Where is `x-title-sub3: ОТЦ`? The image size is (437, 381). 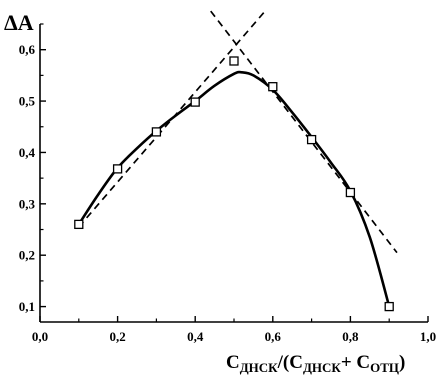 x-title-sub3: ОТЦ is located at coordinates (384, 367).